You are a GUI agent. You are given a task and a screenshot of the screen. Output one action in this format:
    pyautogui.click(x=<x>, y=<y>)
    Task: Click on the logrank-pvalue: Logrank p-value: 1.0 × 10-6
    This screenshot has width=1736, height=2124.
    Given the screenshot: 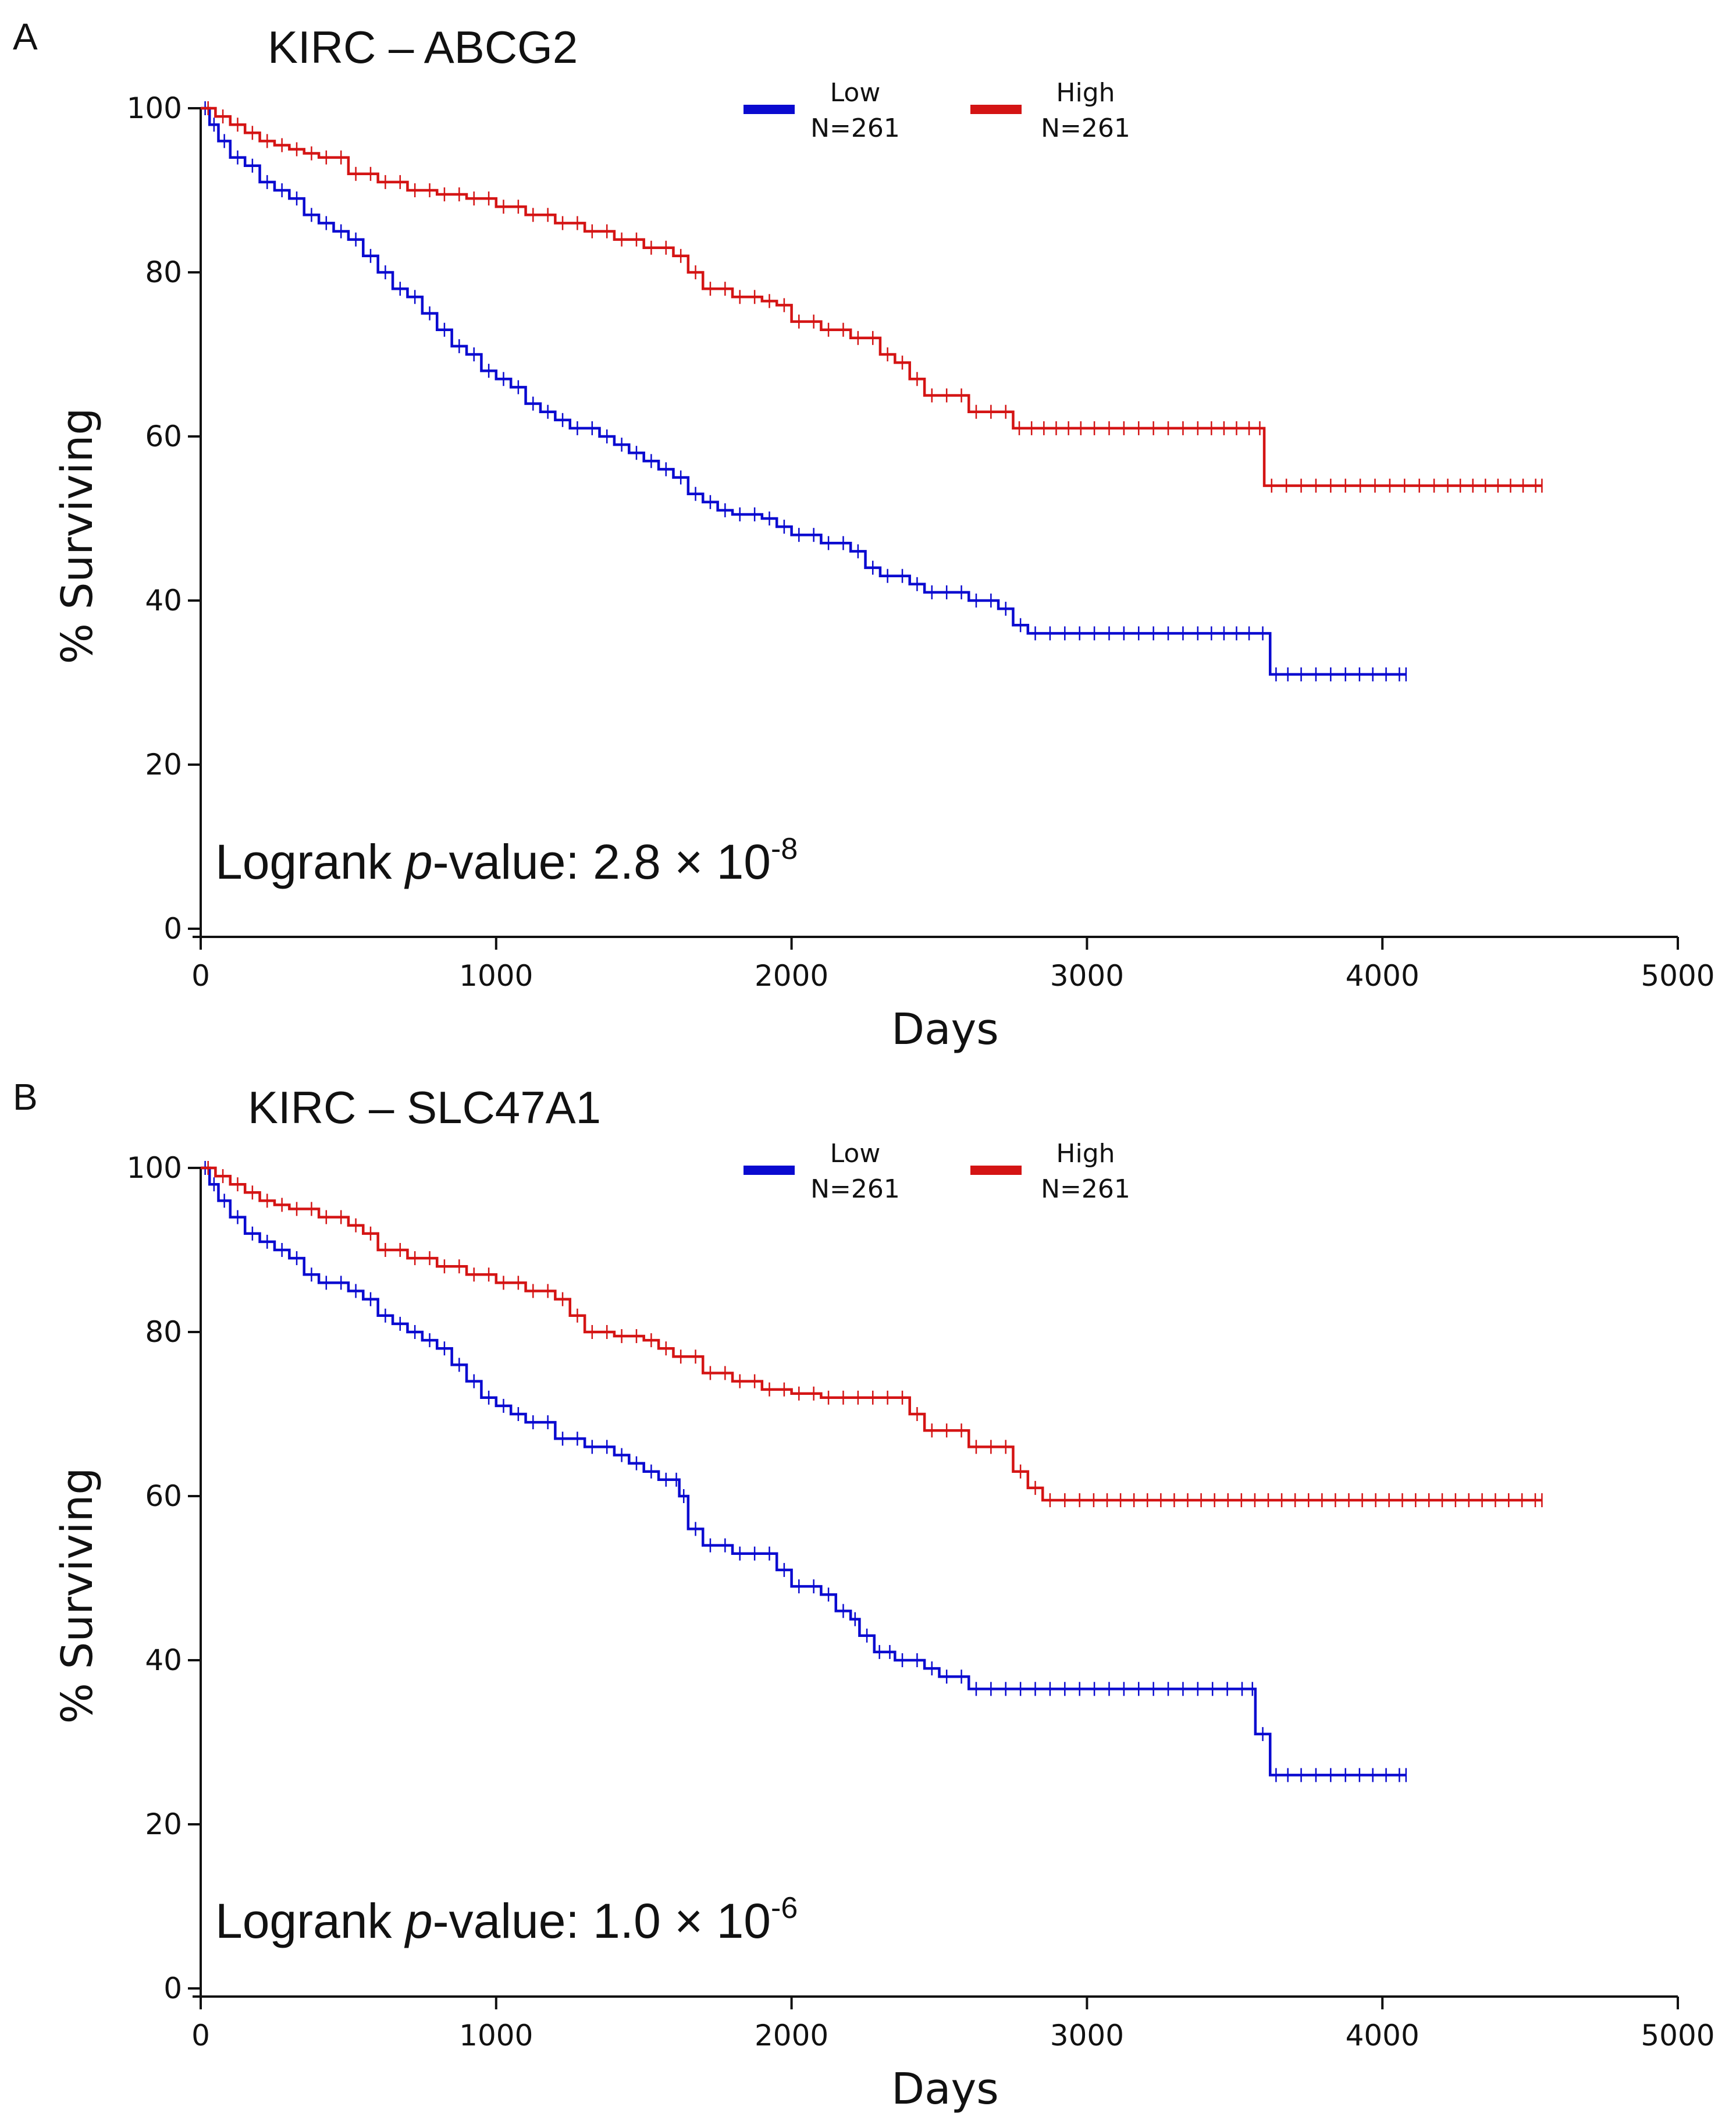 What is the action you would take?
    pyautogui.click(x=507, y=1919)
    